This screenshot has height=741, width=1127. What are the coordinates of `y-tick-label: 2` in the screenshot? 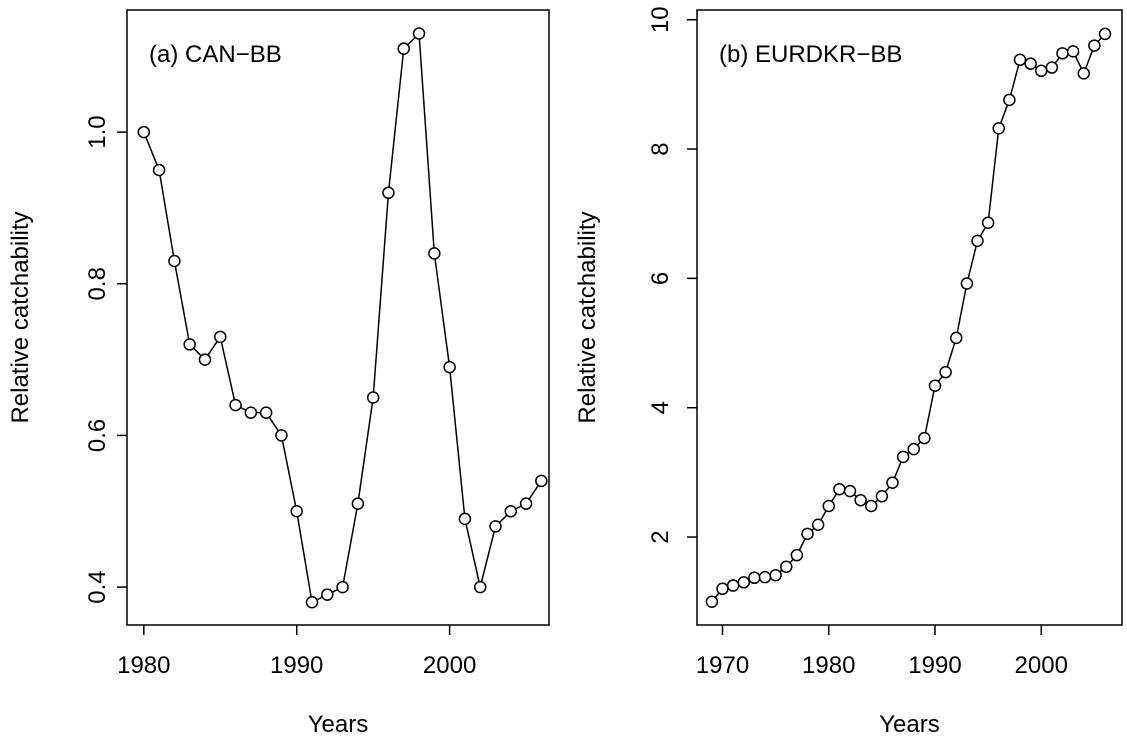 It's located at (660, 536).